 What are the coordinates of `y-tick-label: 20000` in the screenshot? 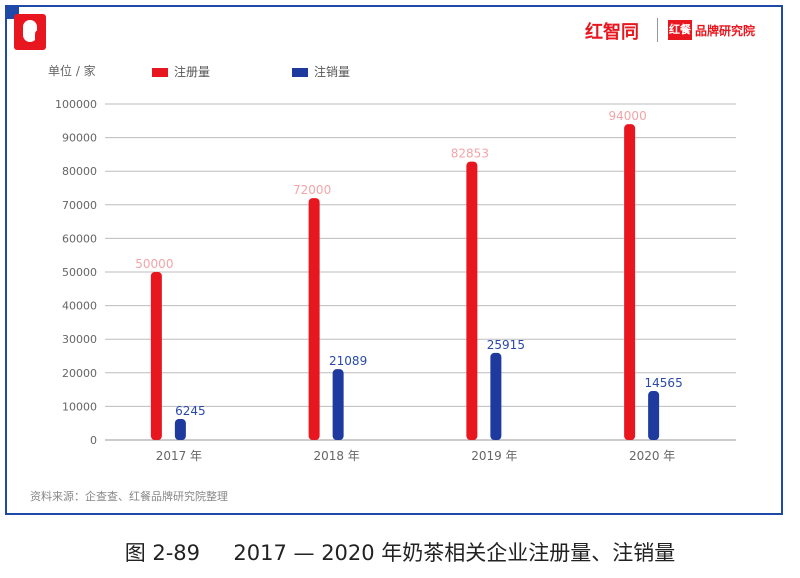 It's located at (79, 373).